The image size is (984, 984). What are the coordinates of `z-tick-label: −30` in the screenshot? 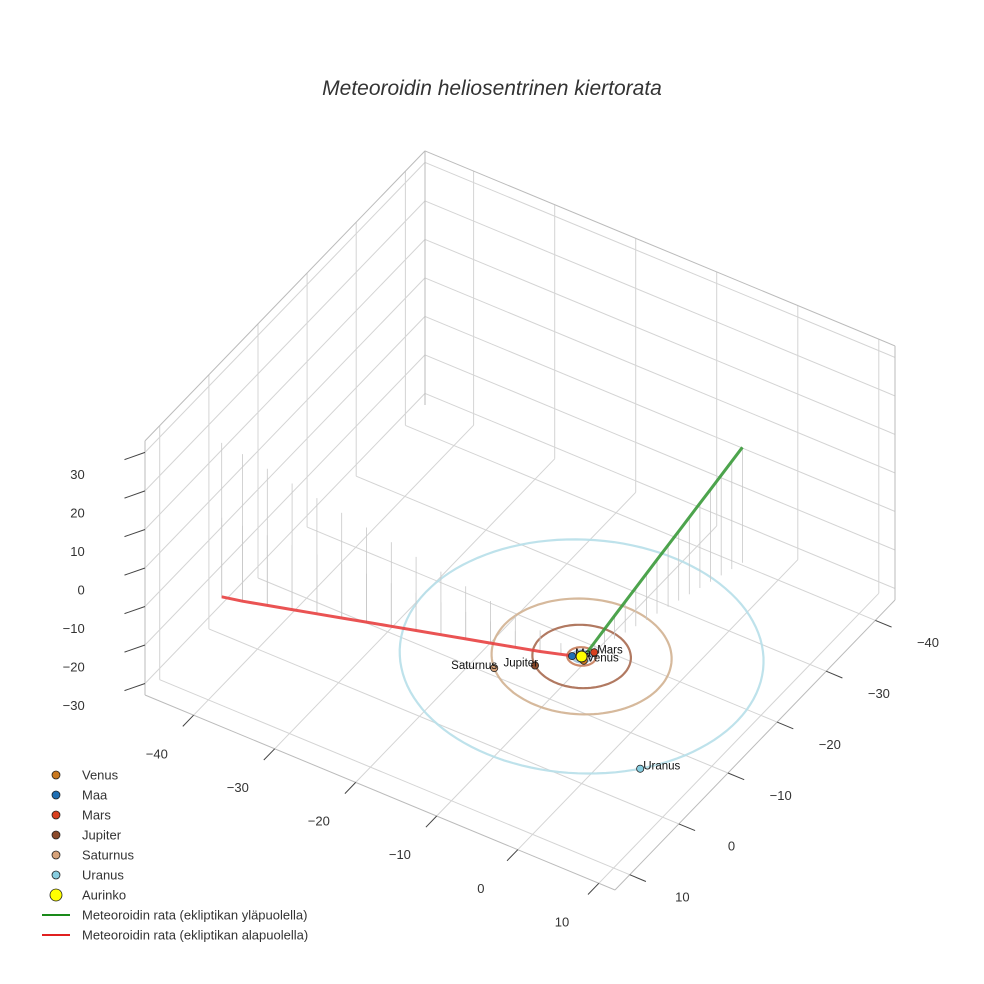 It's located at (74, 705).